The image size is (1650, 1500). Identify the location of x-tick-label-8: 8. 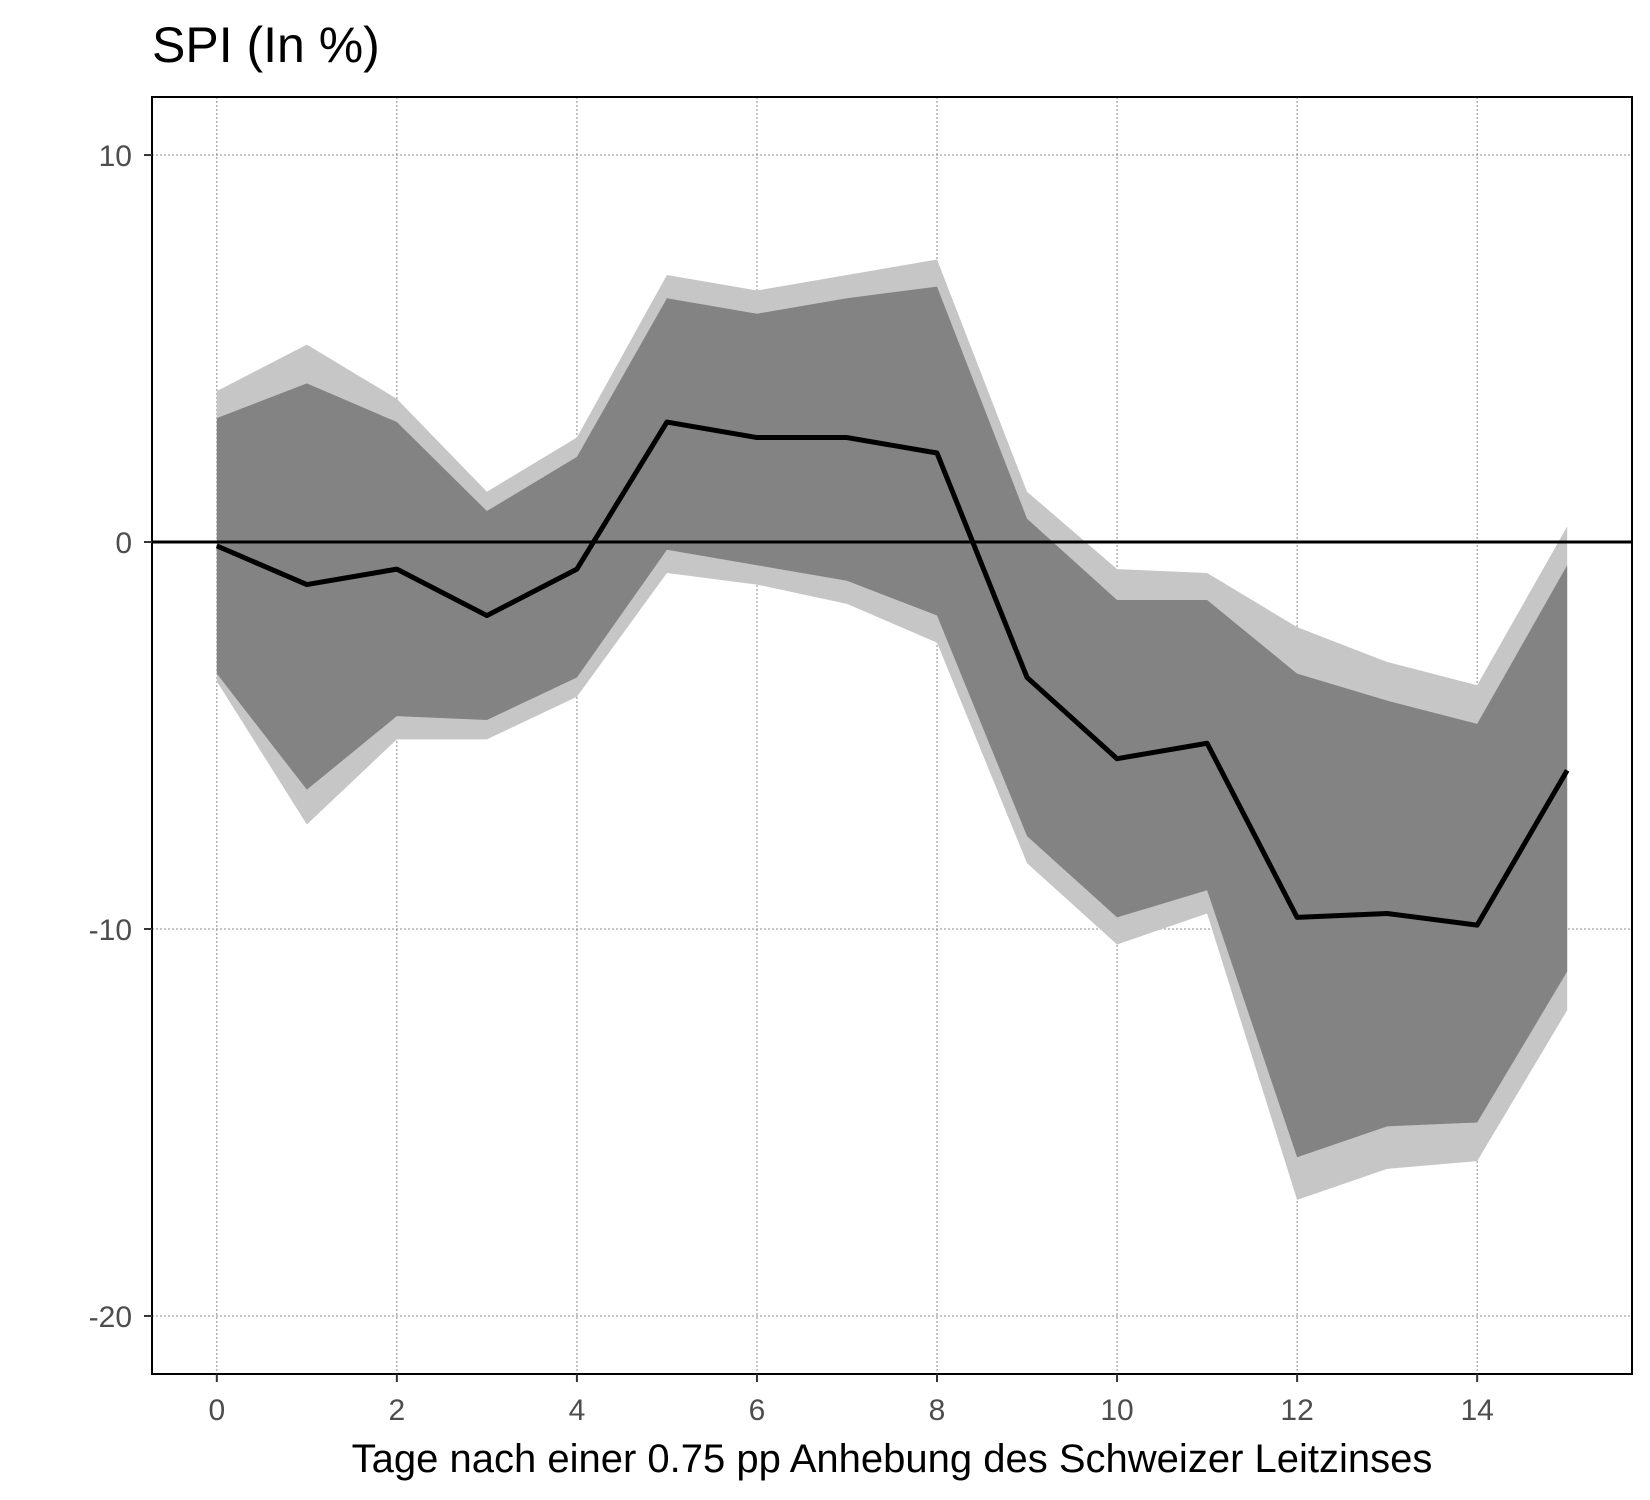
(937, 1410).